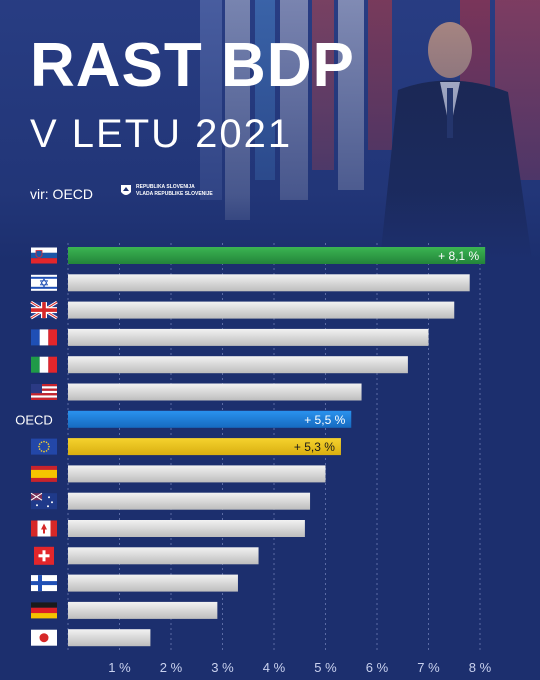  What do you see at coordinates (44, 364) in the screenshot?
I see `flag-it-icon` at bounding box center [44, 364].